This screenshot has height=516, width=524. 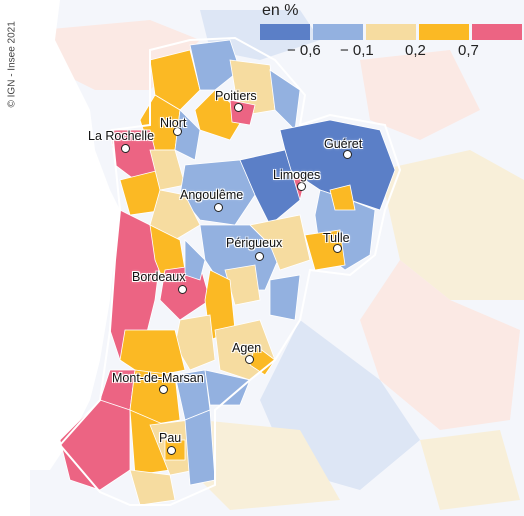 I want to click on city-label-agen: Agen, so click(x=247, y=348).